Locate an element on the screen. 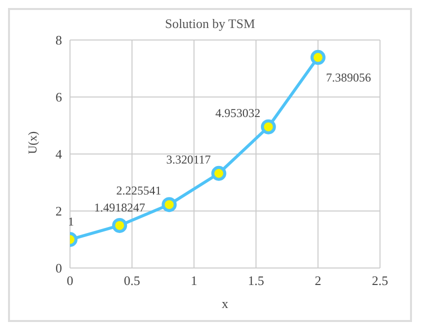 The width and height of the screenshot is (439, 336). x-tick-label: 0.5 is located at coordinates (132, 280).